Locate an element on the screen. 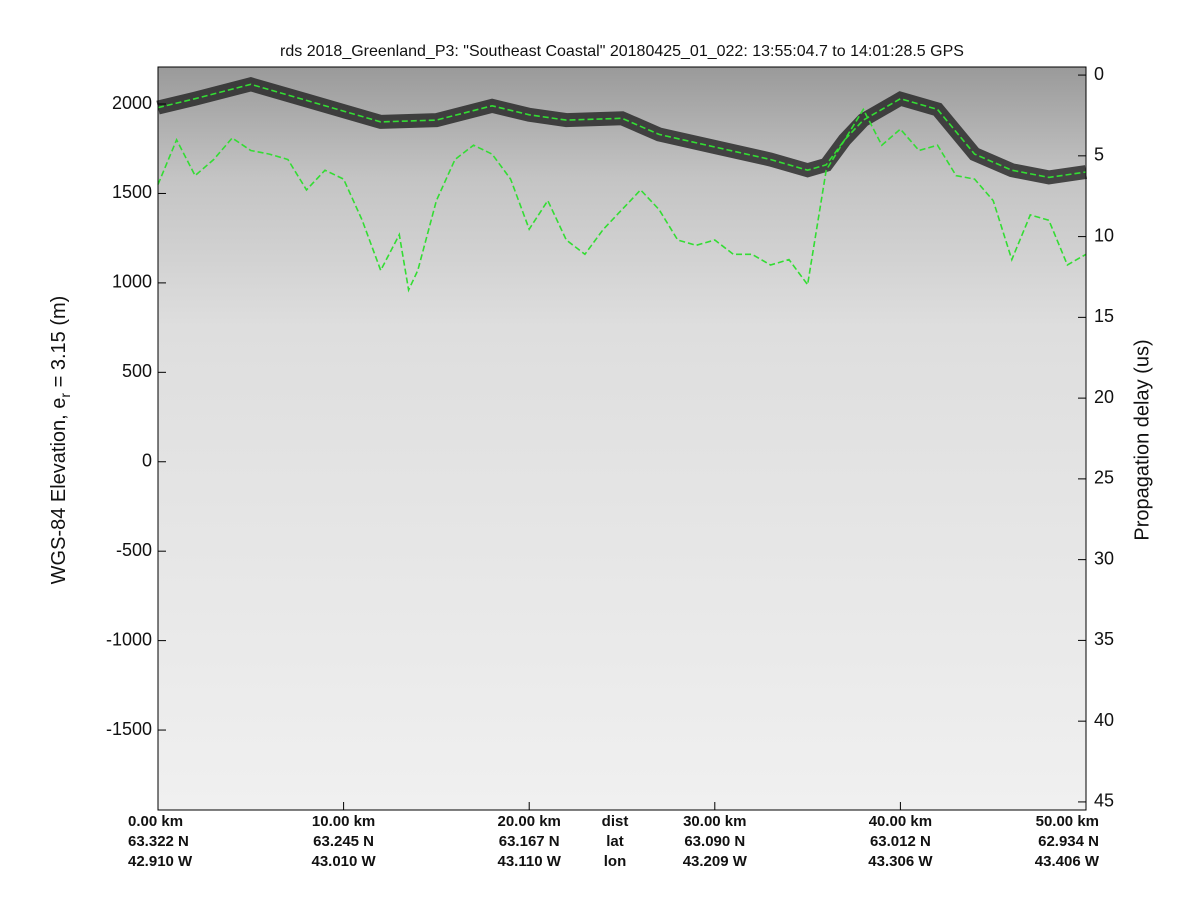 Image resolution: width=1200 pixels, height=900 pixels. y2-tick-label: 35 is located at coordinates (1104, 639).